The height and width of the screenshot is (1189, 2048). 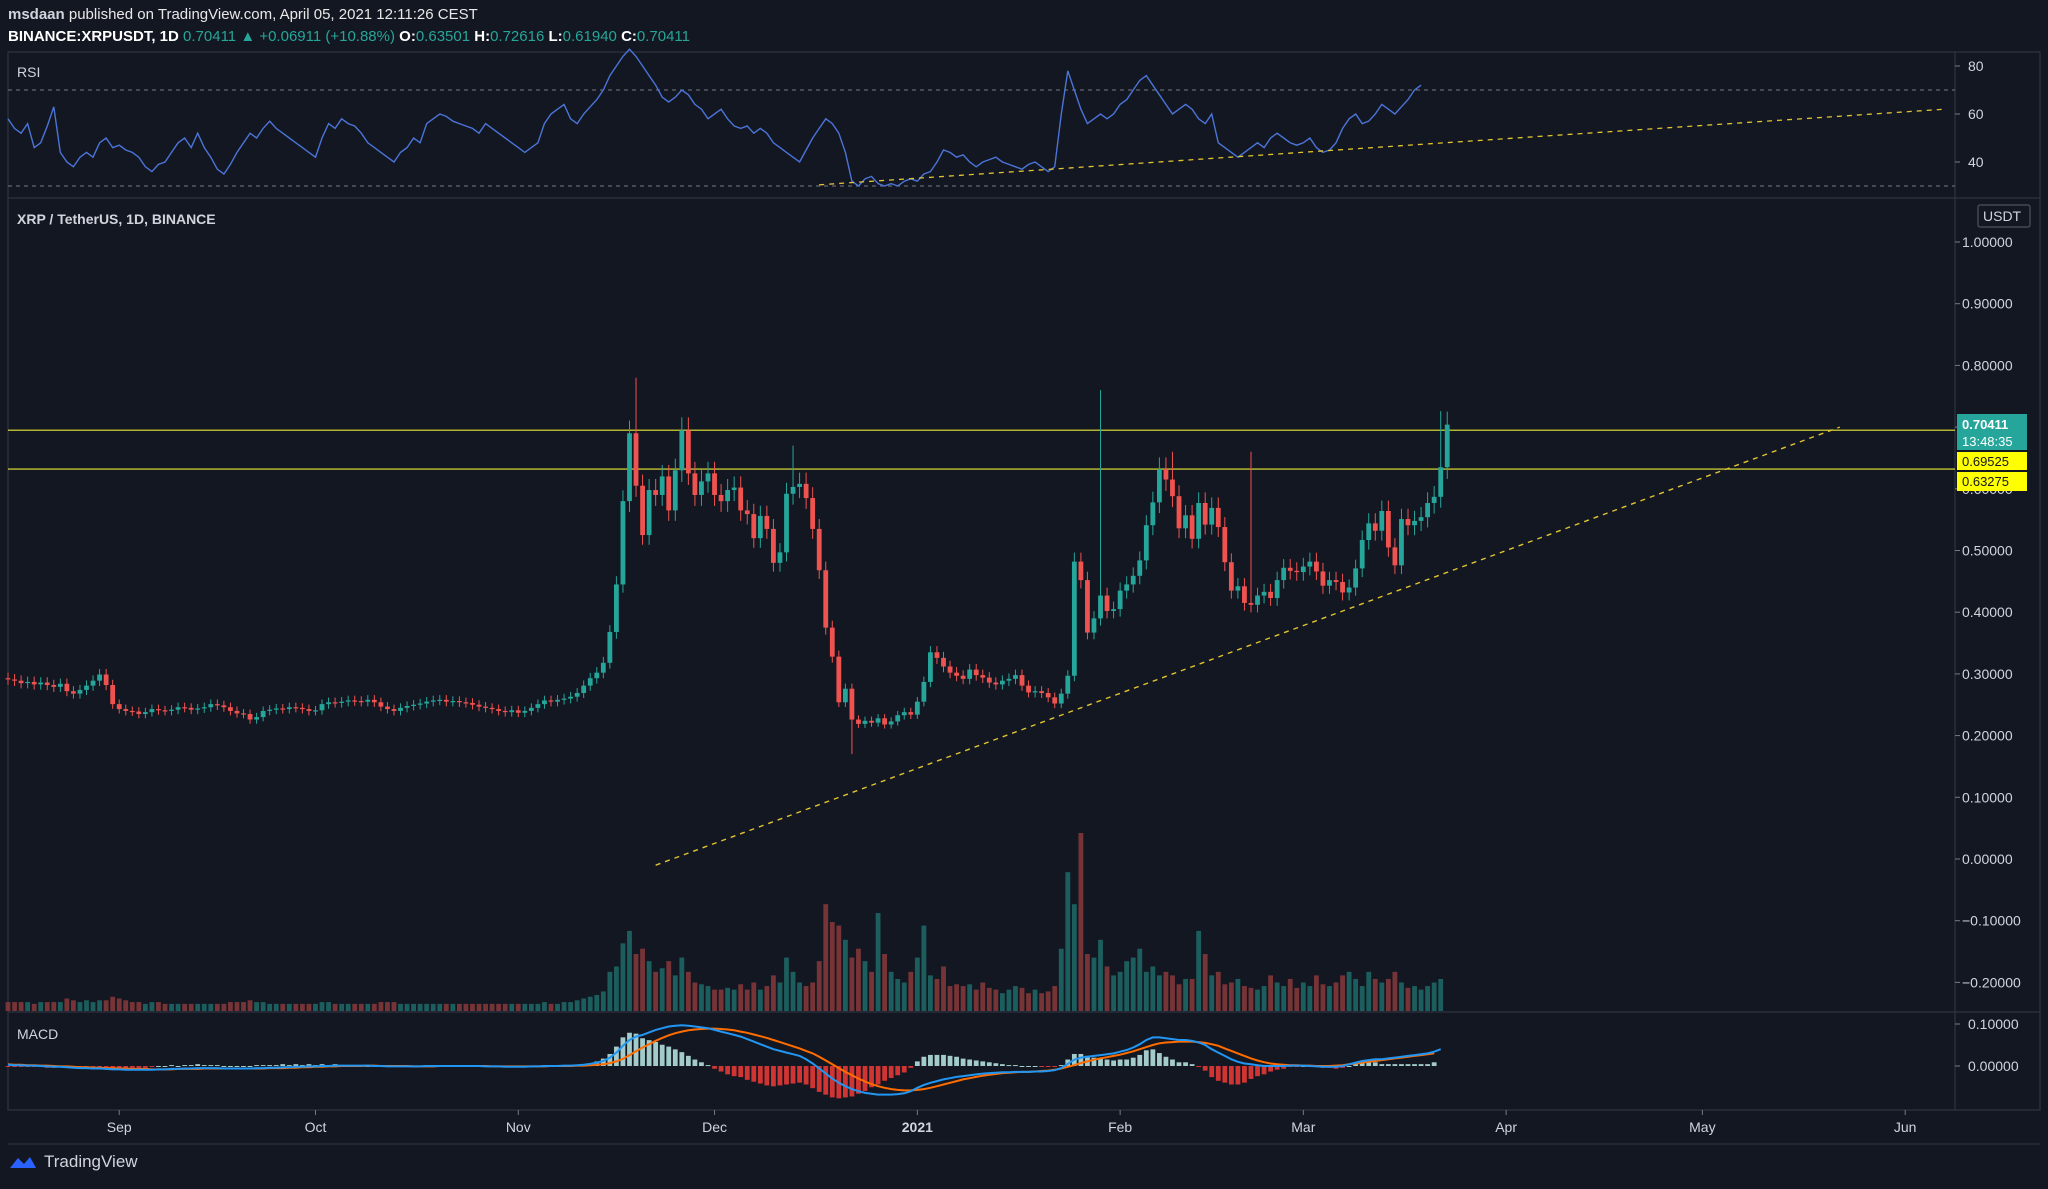 I want to click on price-tick-label: 1.00000, so click(x=1987, y=242).